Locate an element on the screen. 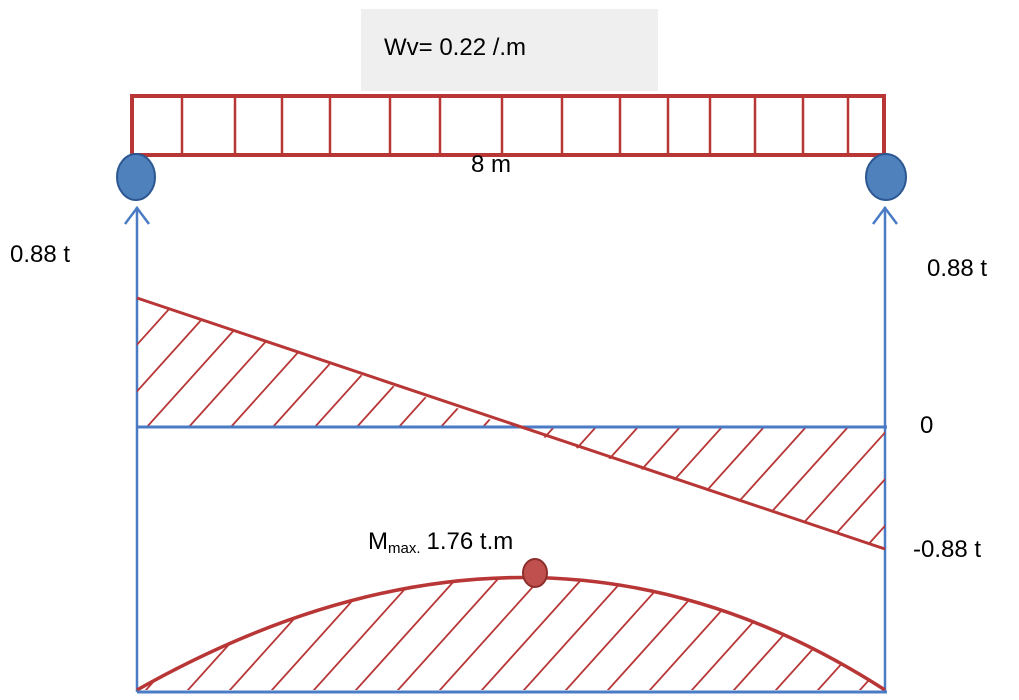 The width and height of the screenshot is (1019, 700). moment-max-point is located at coordinates (535, 573).